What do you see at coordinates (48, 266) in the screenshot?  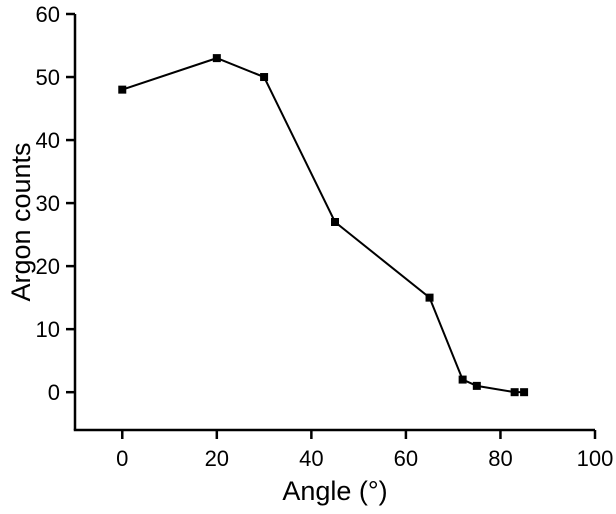 I see `y-tick-label: 20` at bounding box center [48, 266].